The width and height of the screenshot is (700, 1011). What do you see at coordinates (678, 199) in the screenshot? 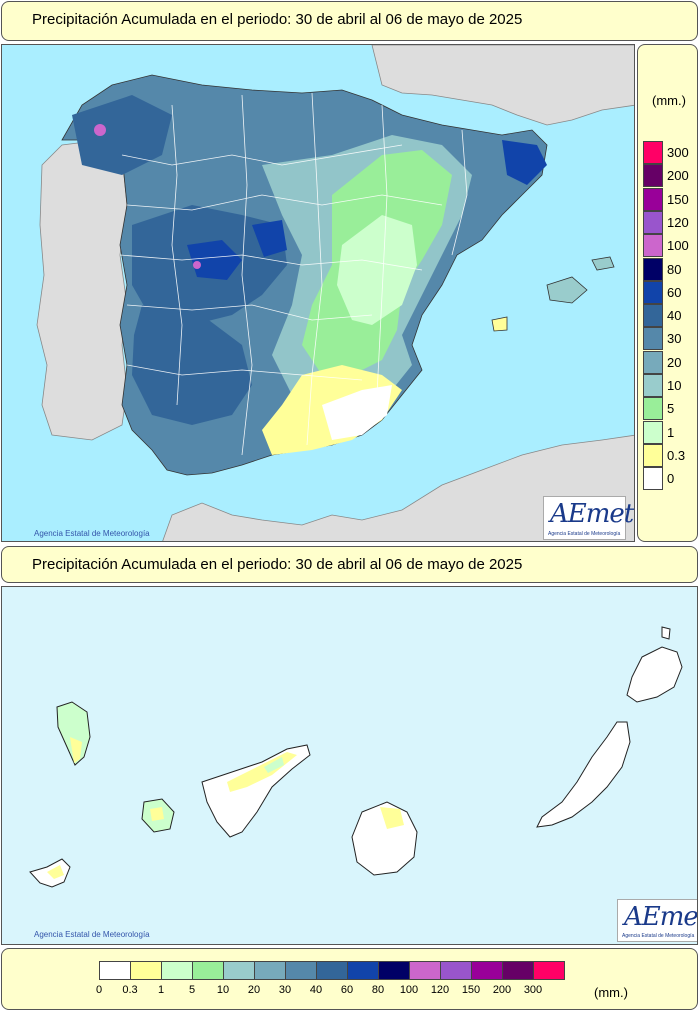
I see `legend-v-label: 150` at bounding box center [678, 199].